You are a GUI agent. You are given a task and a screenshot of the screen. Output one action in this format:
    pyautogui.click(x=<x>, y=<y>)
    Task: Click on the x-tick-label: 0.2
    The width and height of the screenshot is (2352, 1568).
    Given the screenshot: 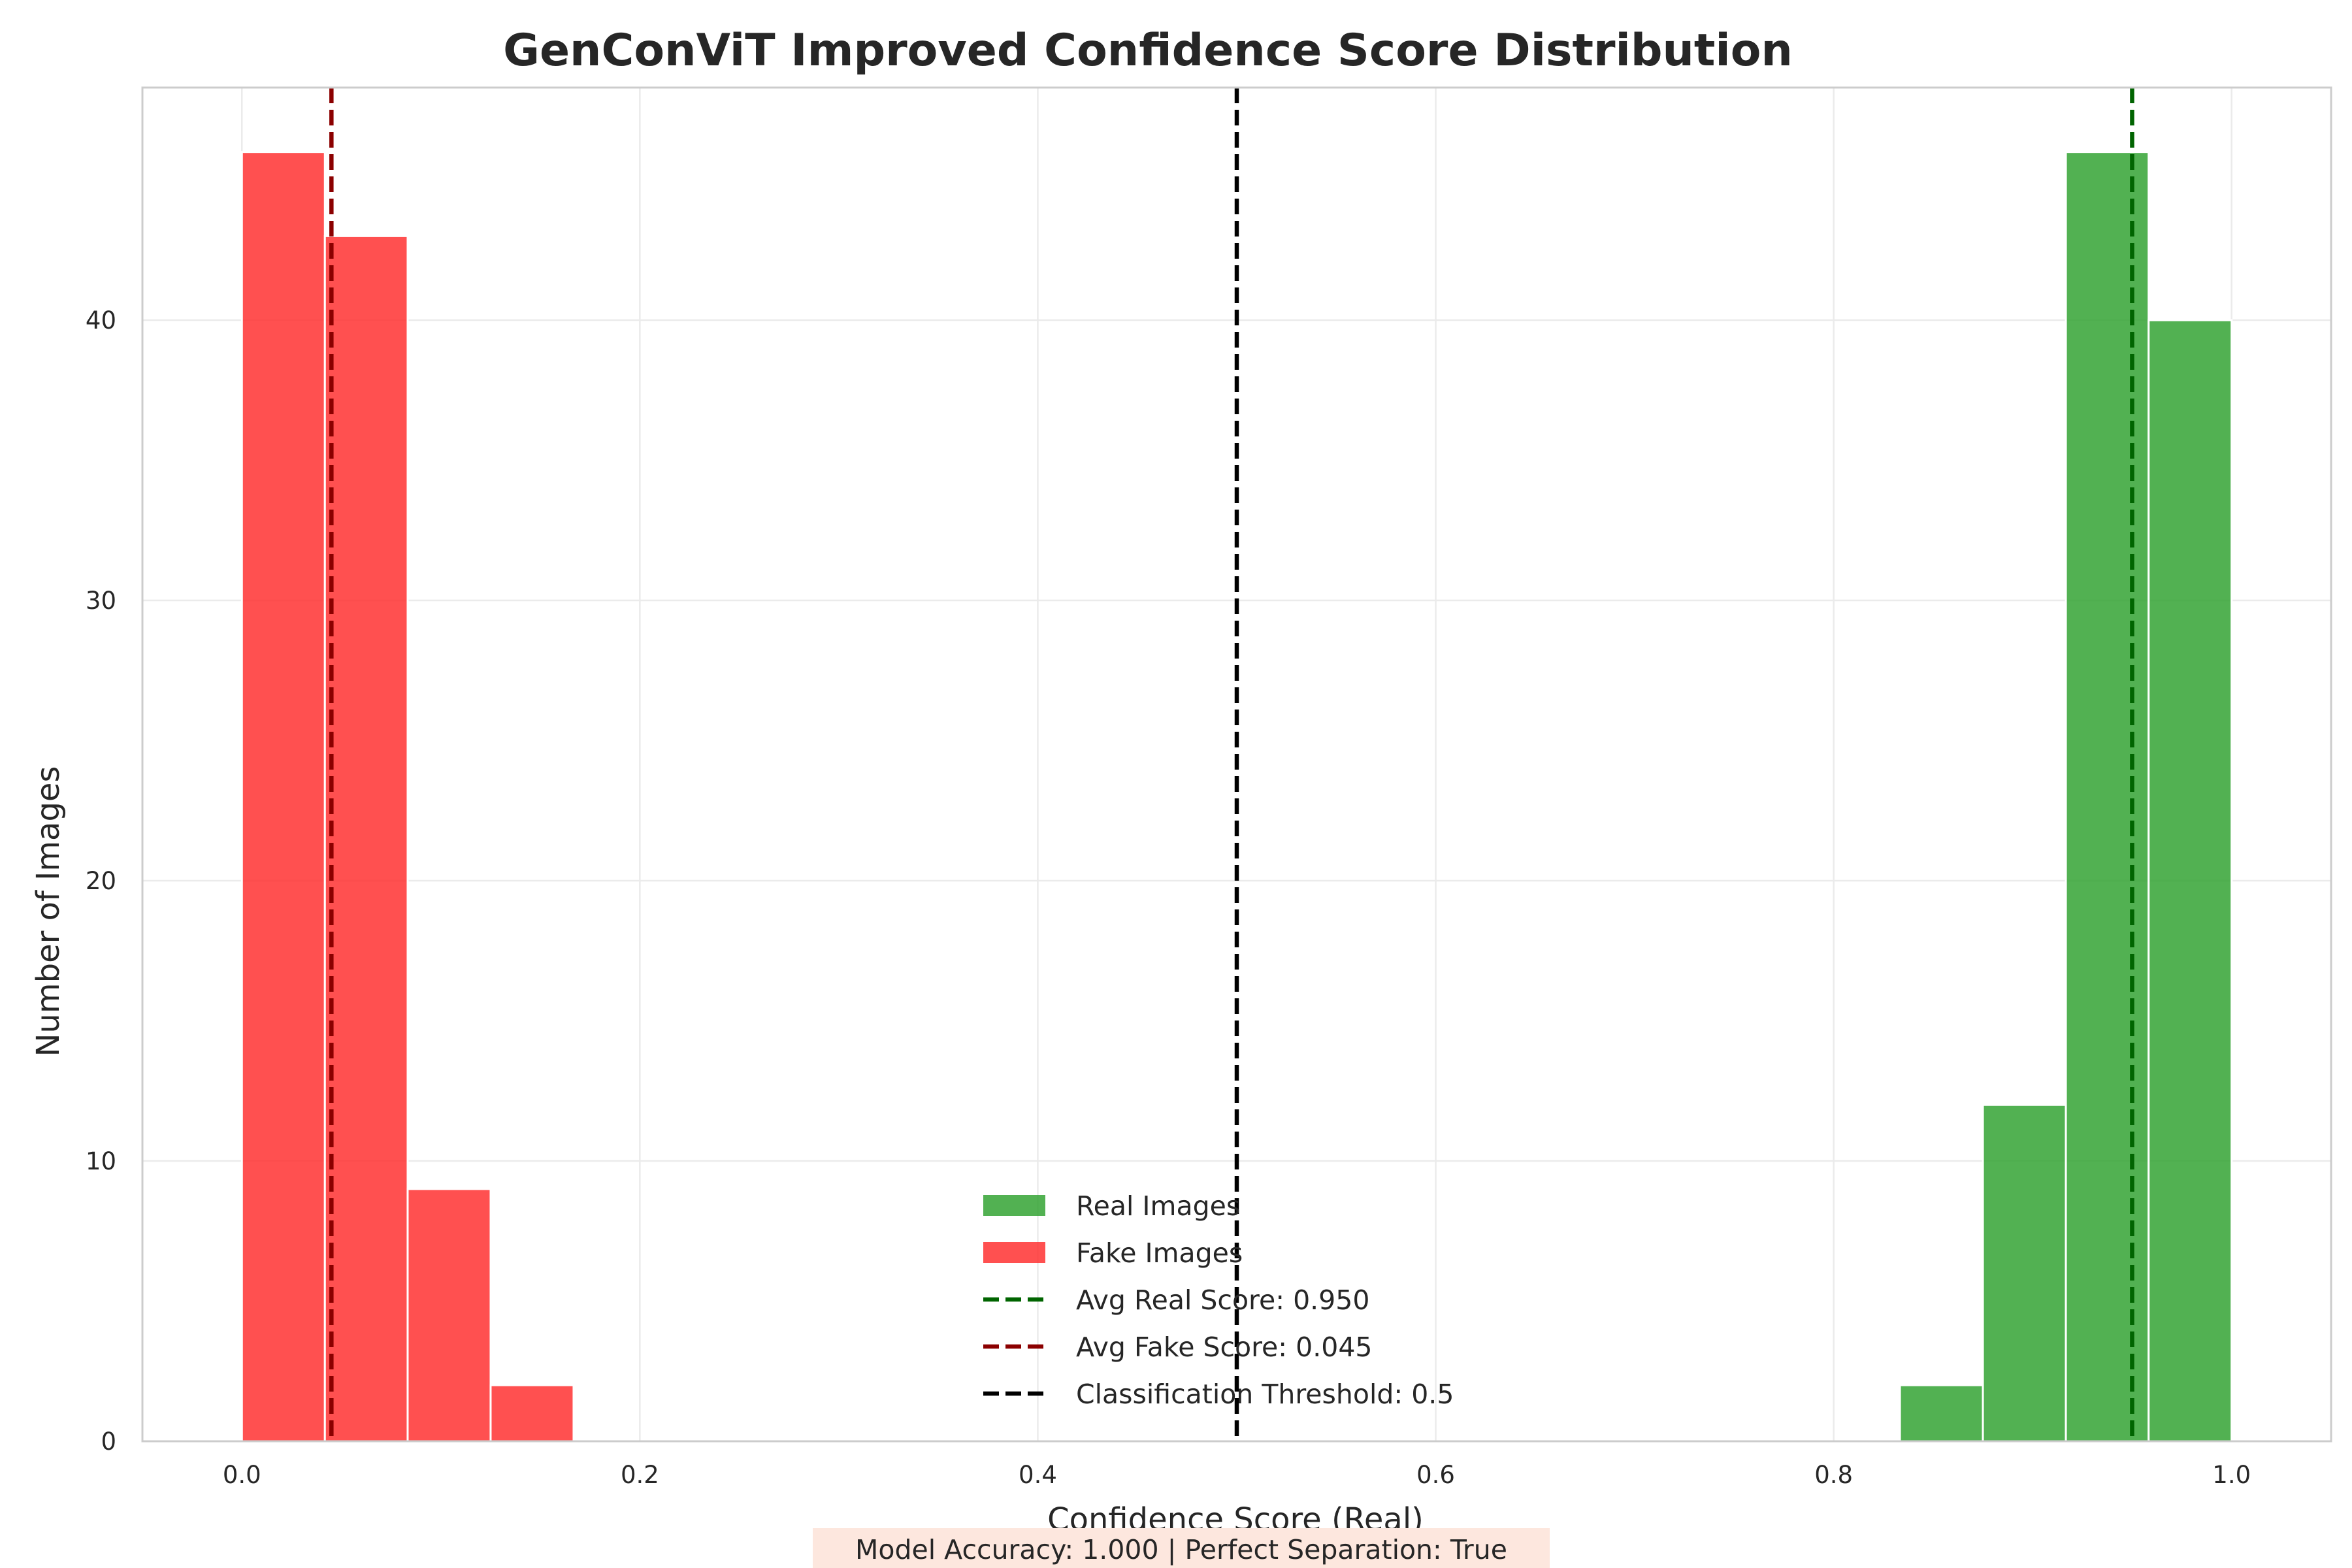 What is the action you would take?
    pyautogui.click(x=640, y=1475)
    